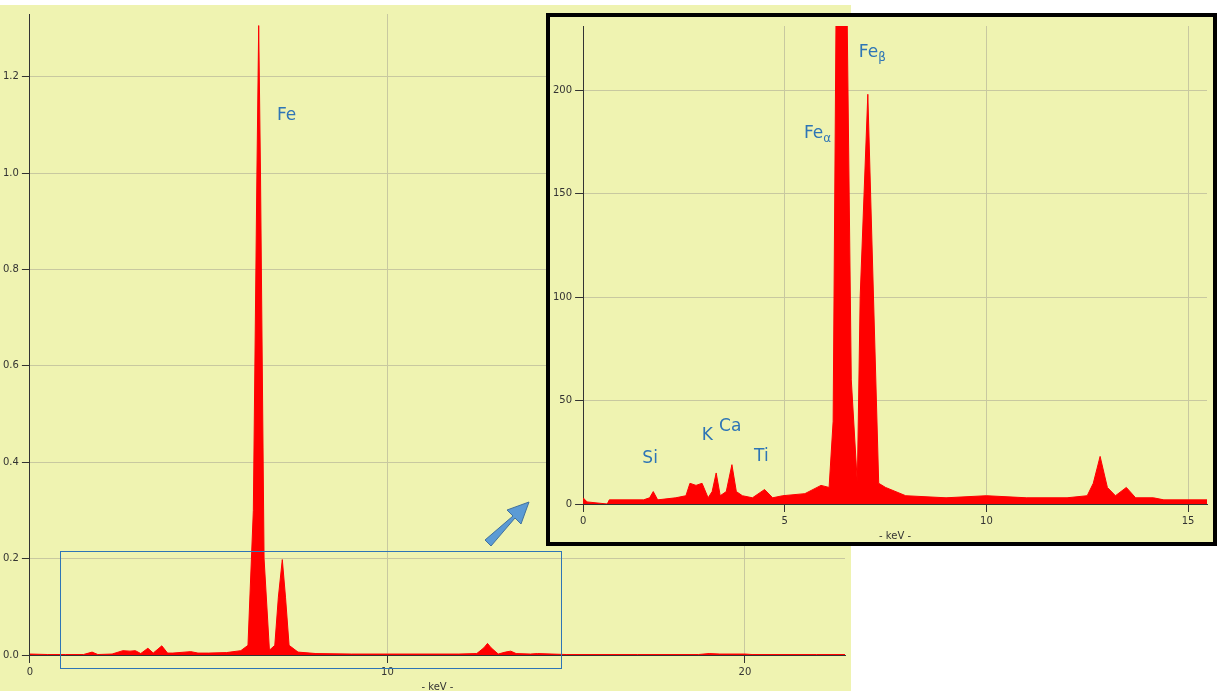  What do you see at coordinates (11, 654) in the screenshot?
I see `y-tick-label: 0.0` at bounding box center [11, 654].